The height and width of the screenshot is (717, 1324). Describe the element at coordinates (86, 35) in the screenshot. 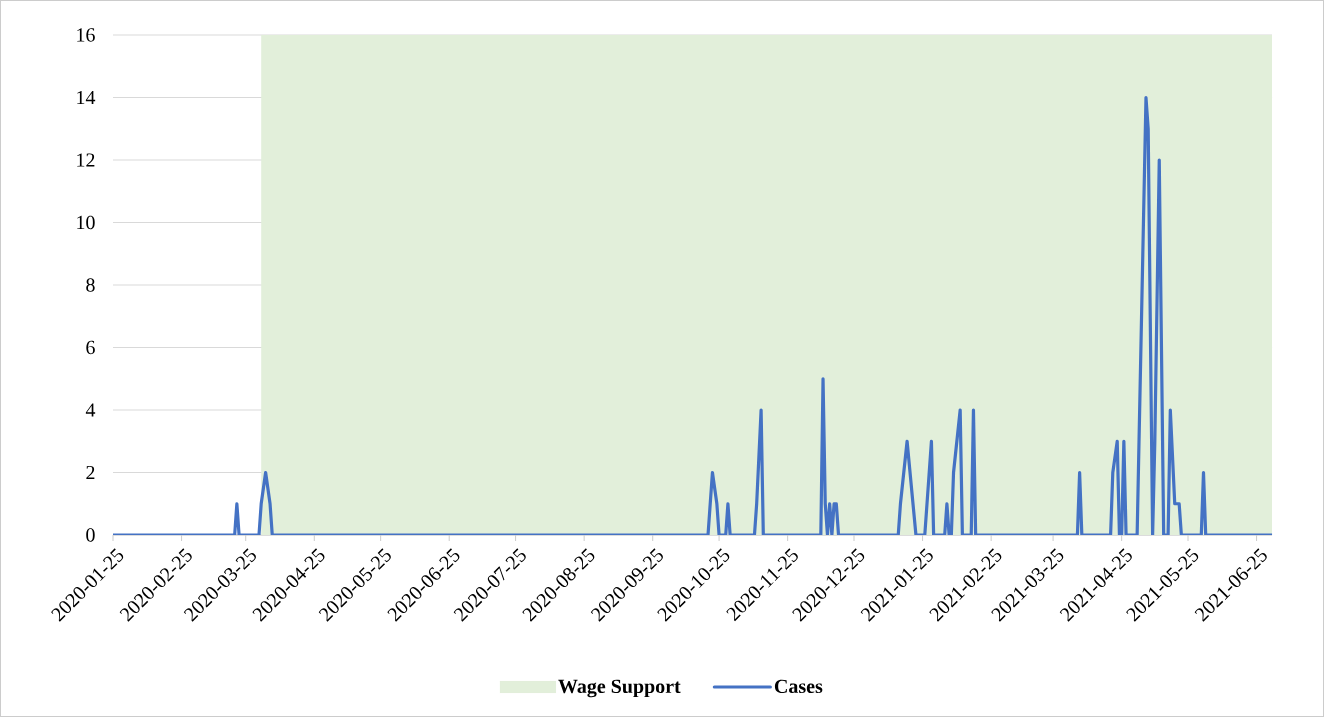

I see `y-tick-label: 16` at that location.